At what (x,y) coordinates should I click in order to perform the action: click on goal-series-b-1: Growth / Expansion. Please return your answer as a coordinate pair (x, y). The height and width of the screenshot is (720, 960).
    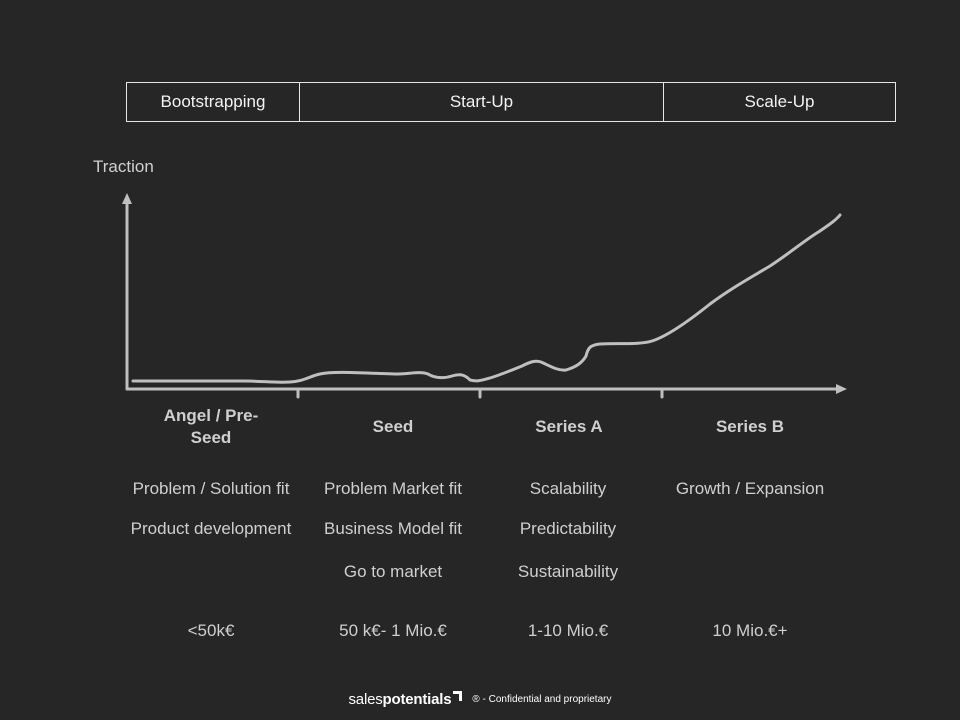
    Looking at the image, I should click on (750, 488).